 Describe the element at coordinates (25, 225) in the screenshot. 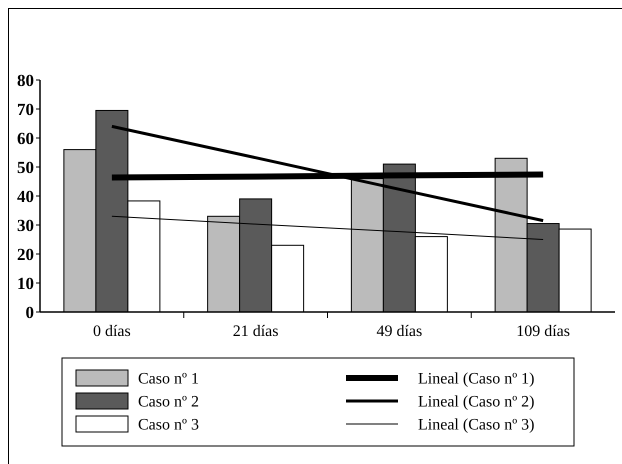

I see `y-tick-label: 30` at that location.